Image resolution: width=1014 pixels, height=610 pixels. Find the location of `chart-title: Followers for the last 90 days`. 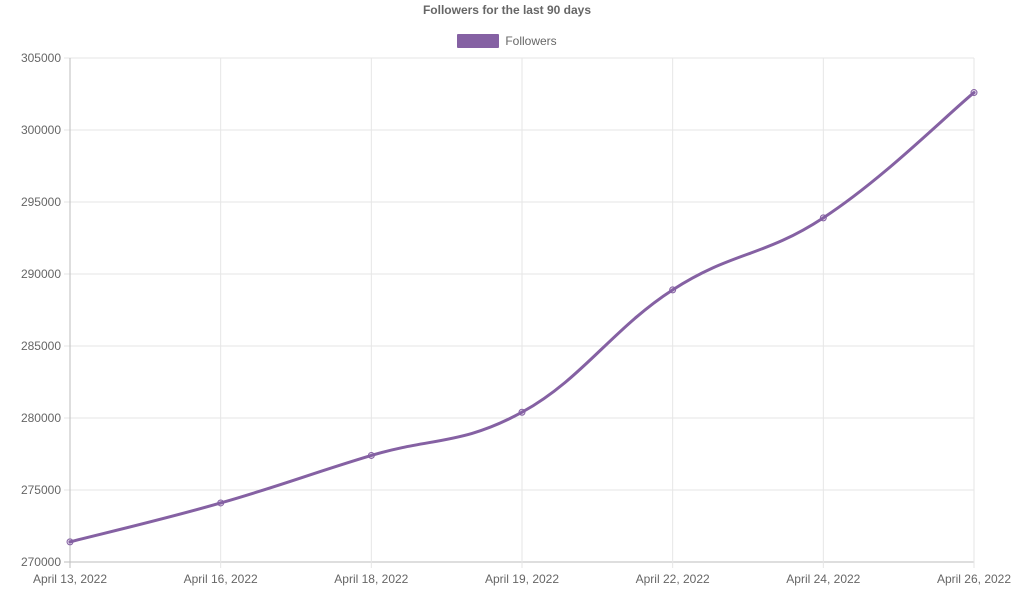

chart-title: Followers for the last 90 days is located at coordinates (507, 10).